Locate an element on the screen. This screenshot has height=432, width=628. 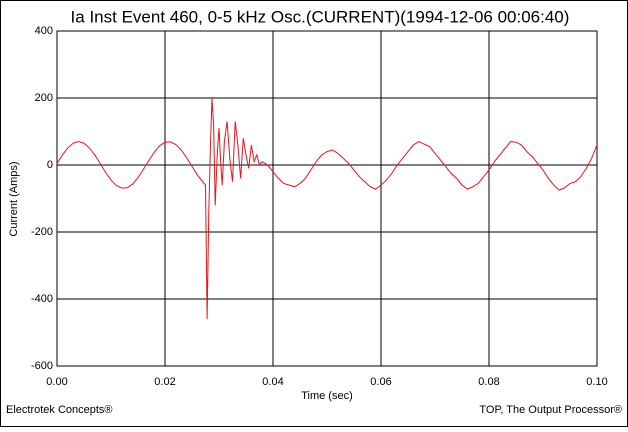
x-tick-label: 0.08 is located at coordinates (488, 382).